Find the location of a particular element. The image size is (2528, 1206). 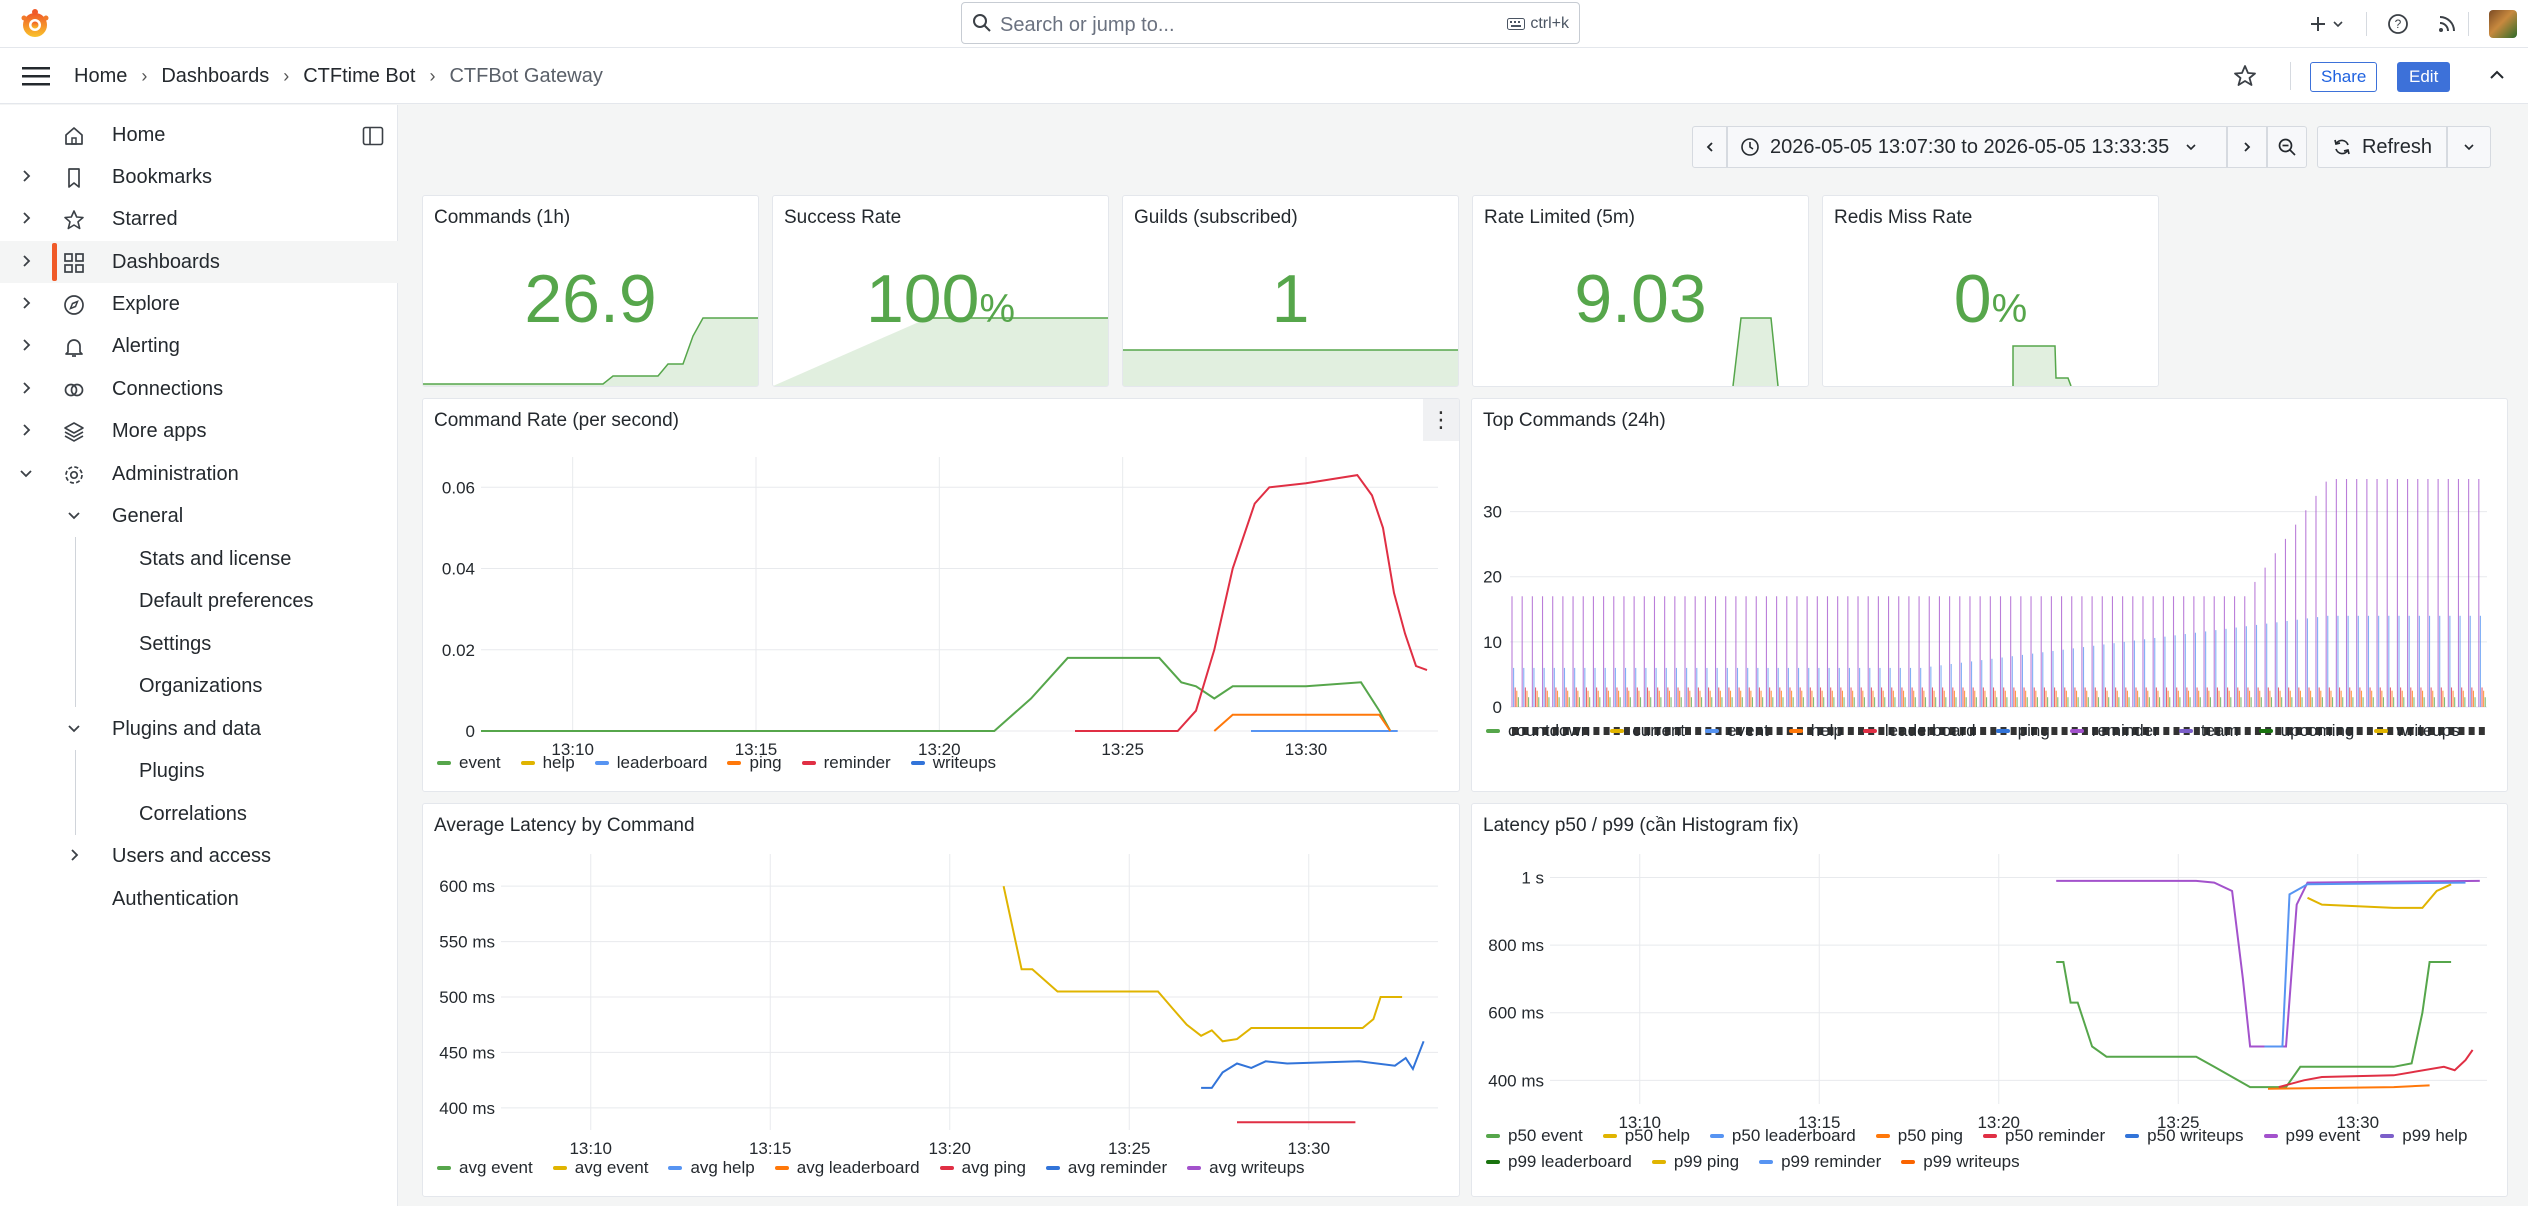

sidebar-item-users-and-access: Users and access is located at coordinates (199, 856).